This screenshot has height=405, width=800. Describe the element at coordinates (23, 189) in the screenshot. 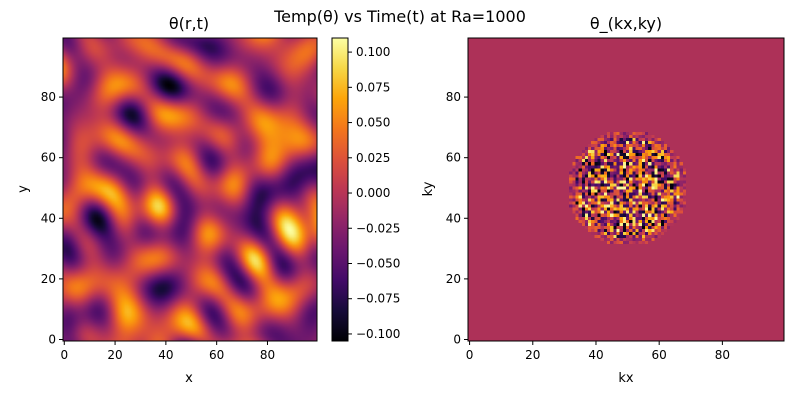

I see `left-y-axis-label: y` at that location.